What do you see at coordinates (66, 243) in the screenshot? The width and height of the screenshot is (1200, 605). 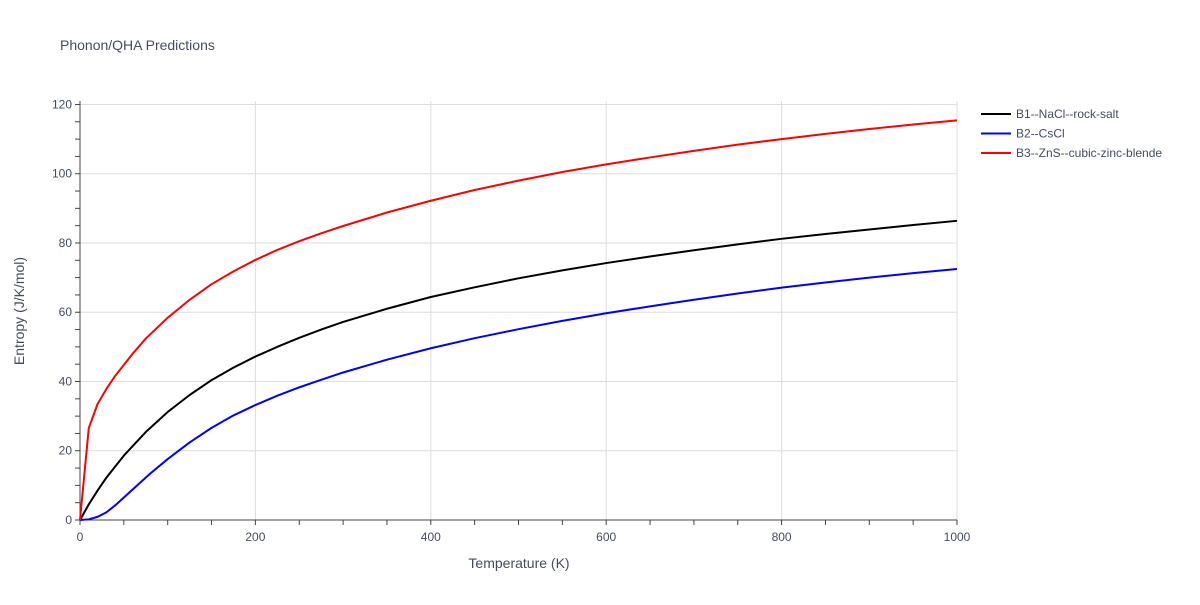 I see `y-tick-label: 80` at bounding box center [66, 243].